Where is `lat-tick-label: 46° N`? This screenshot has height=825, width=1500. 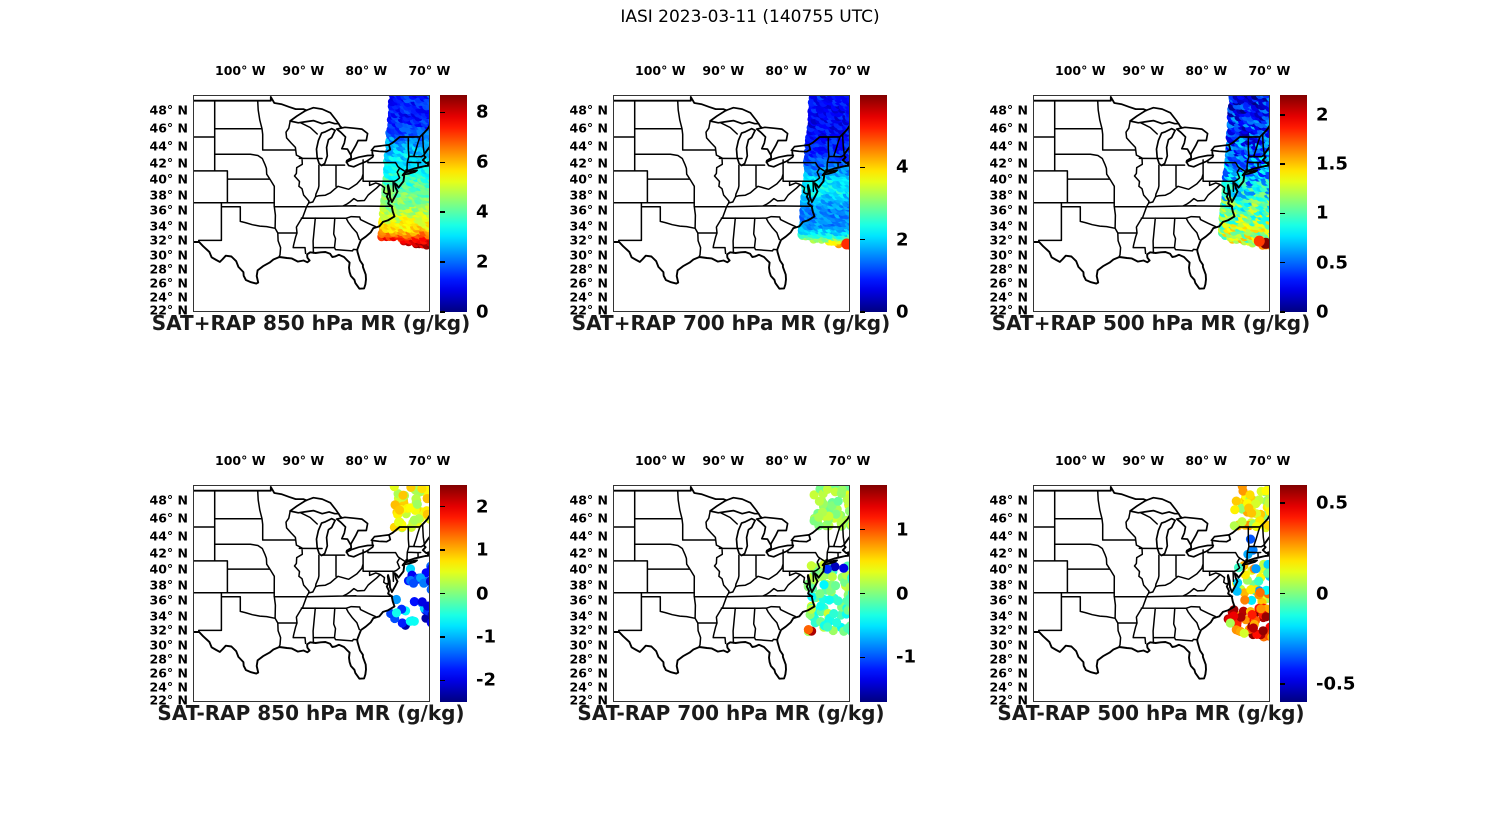 lat-tick-label: 46° N is located at coordinates (588, 518).